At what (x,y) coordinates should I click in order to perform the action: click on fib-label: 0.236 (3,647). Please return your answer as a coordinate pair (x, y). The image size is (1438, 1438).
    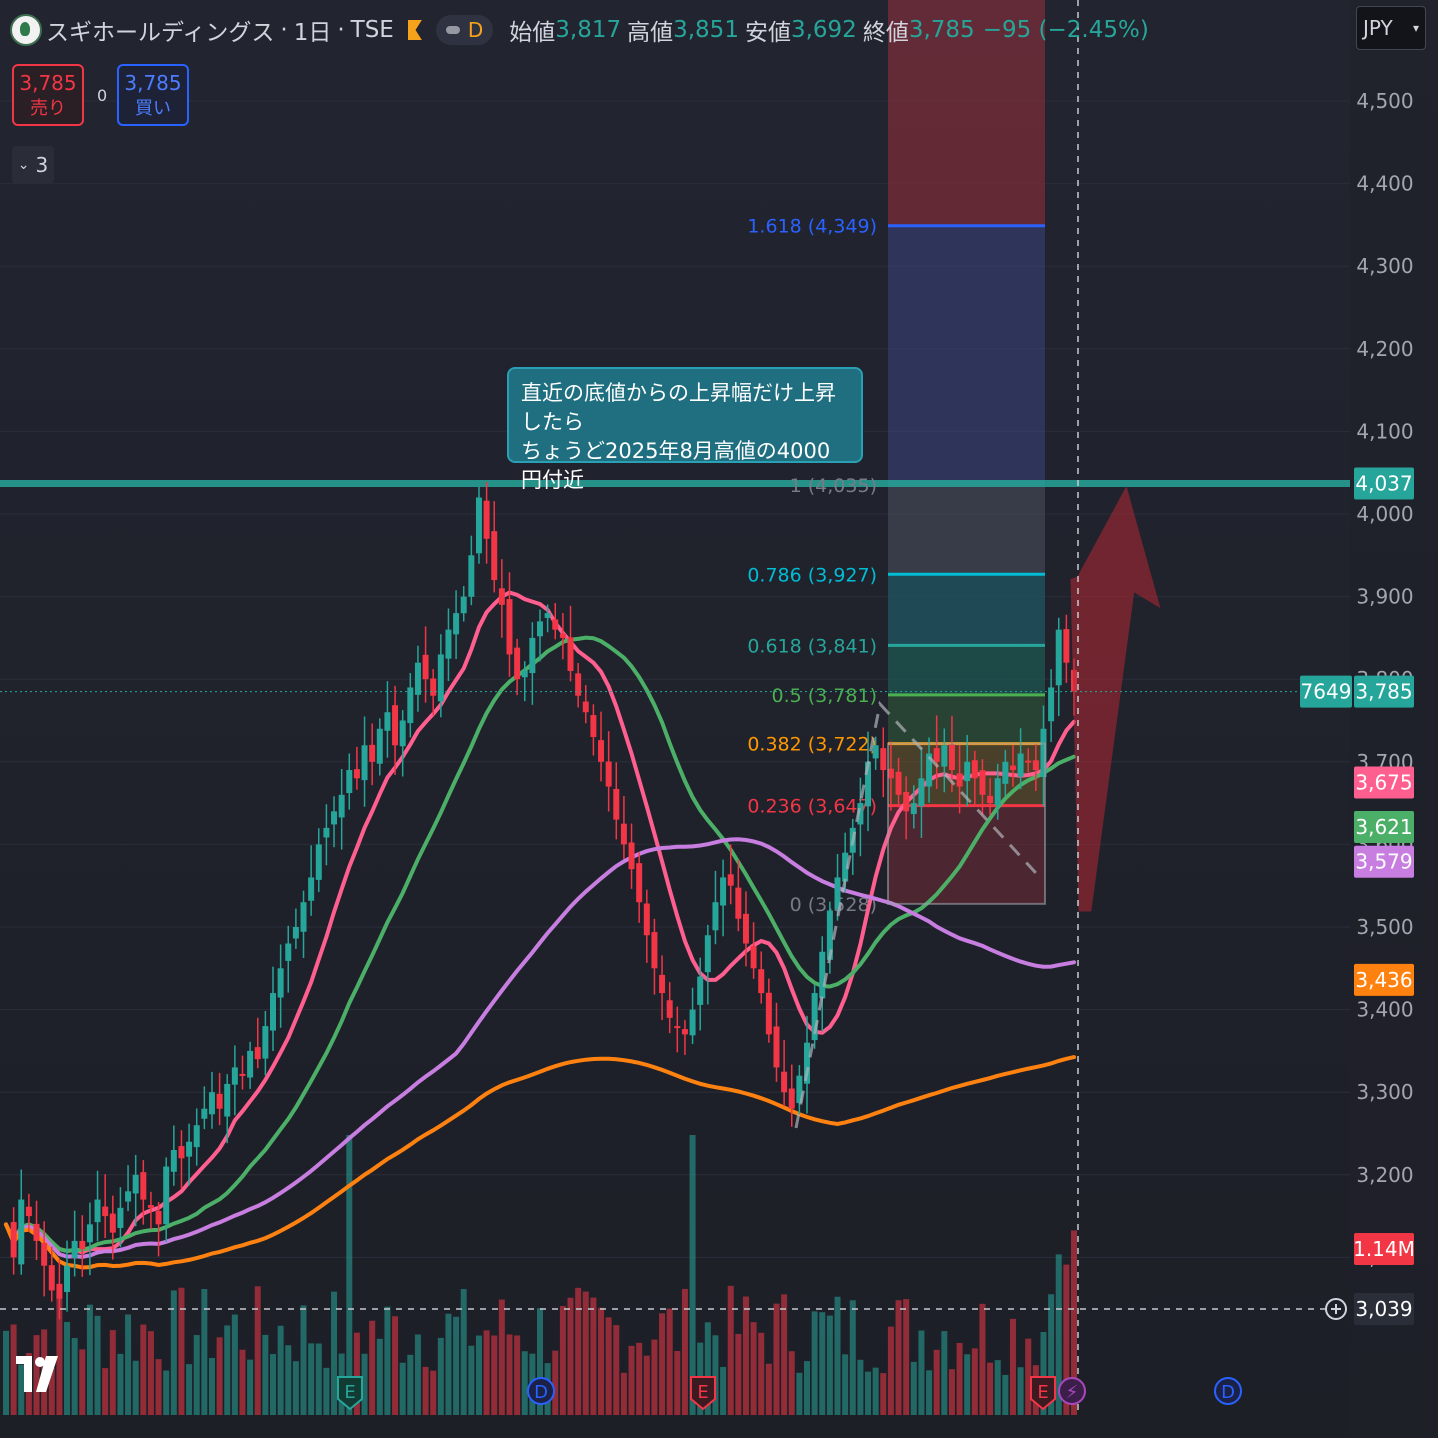
    Looking at the image, I should click on (812, 807).